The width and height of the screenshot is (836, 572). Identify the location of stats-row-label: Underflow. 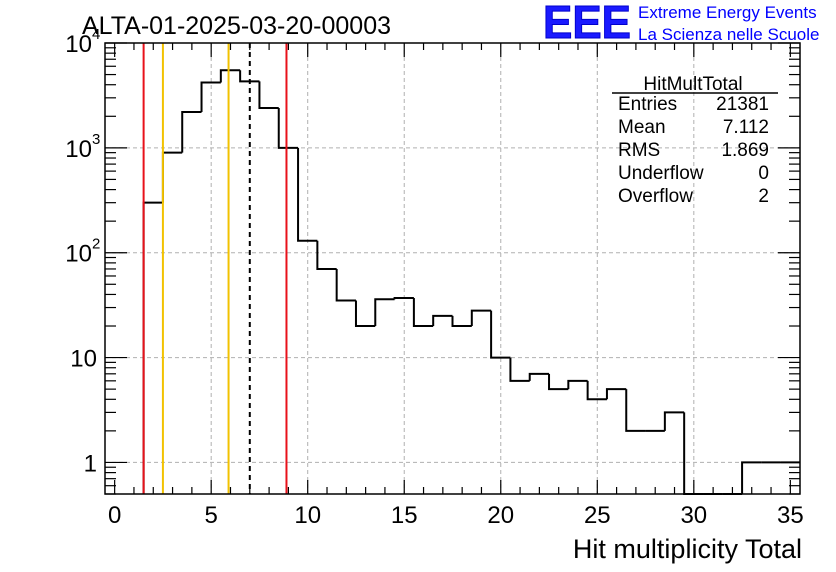
(661, 173).